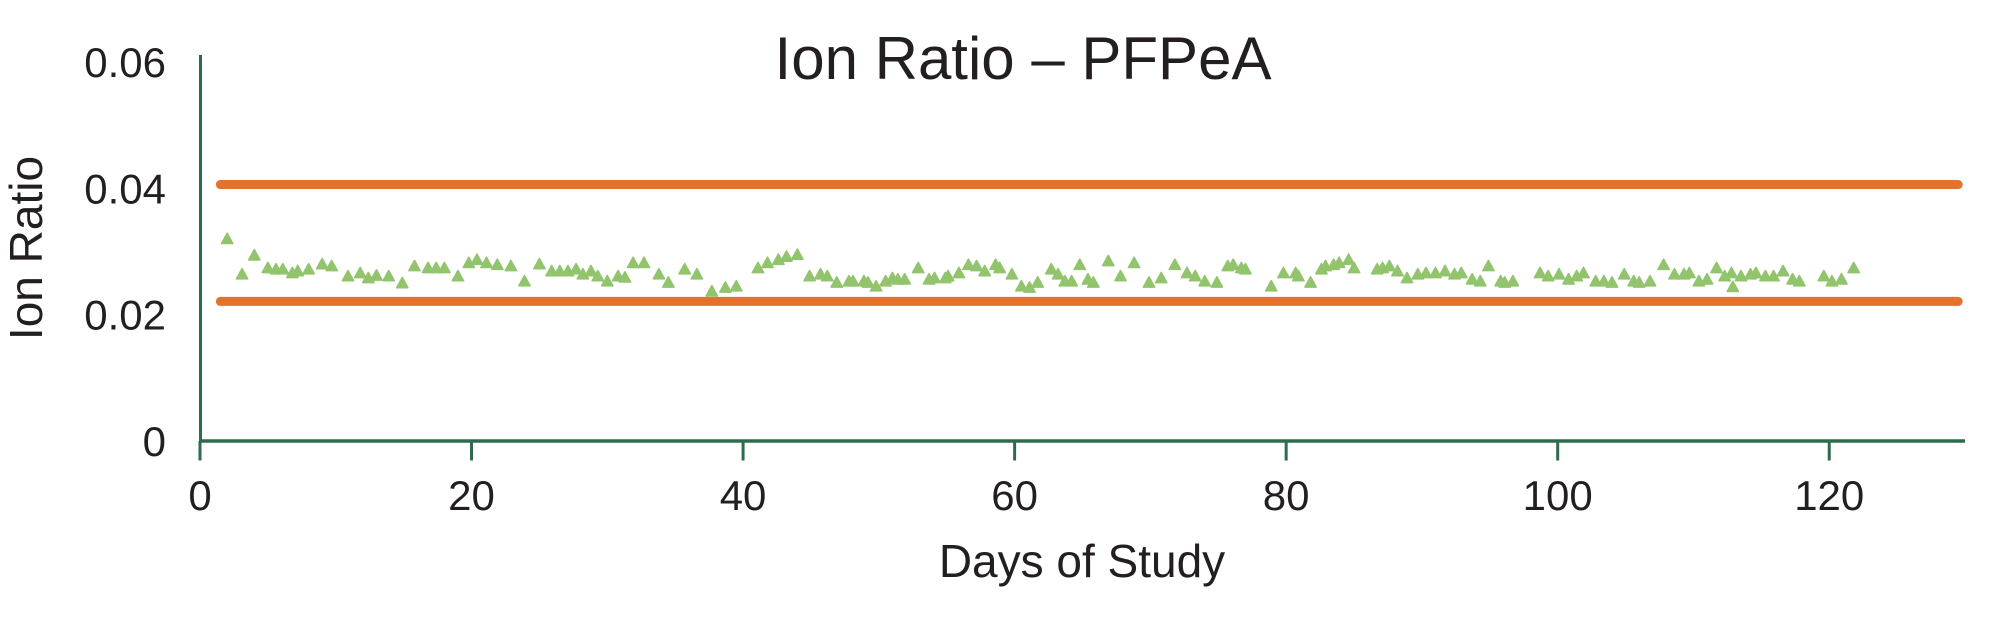 This screenshot has height=618, width=2000. What do you see at coordinates (1040, 264) in the screenshot?
I see `data-points` at bounding box center [1040, 264].